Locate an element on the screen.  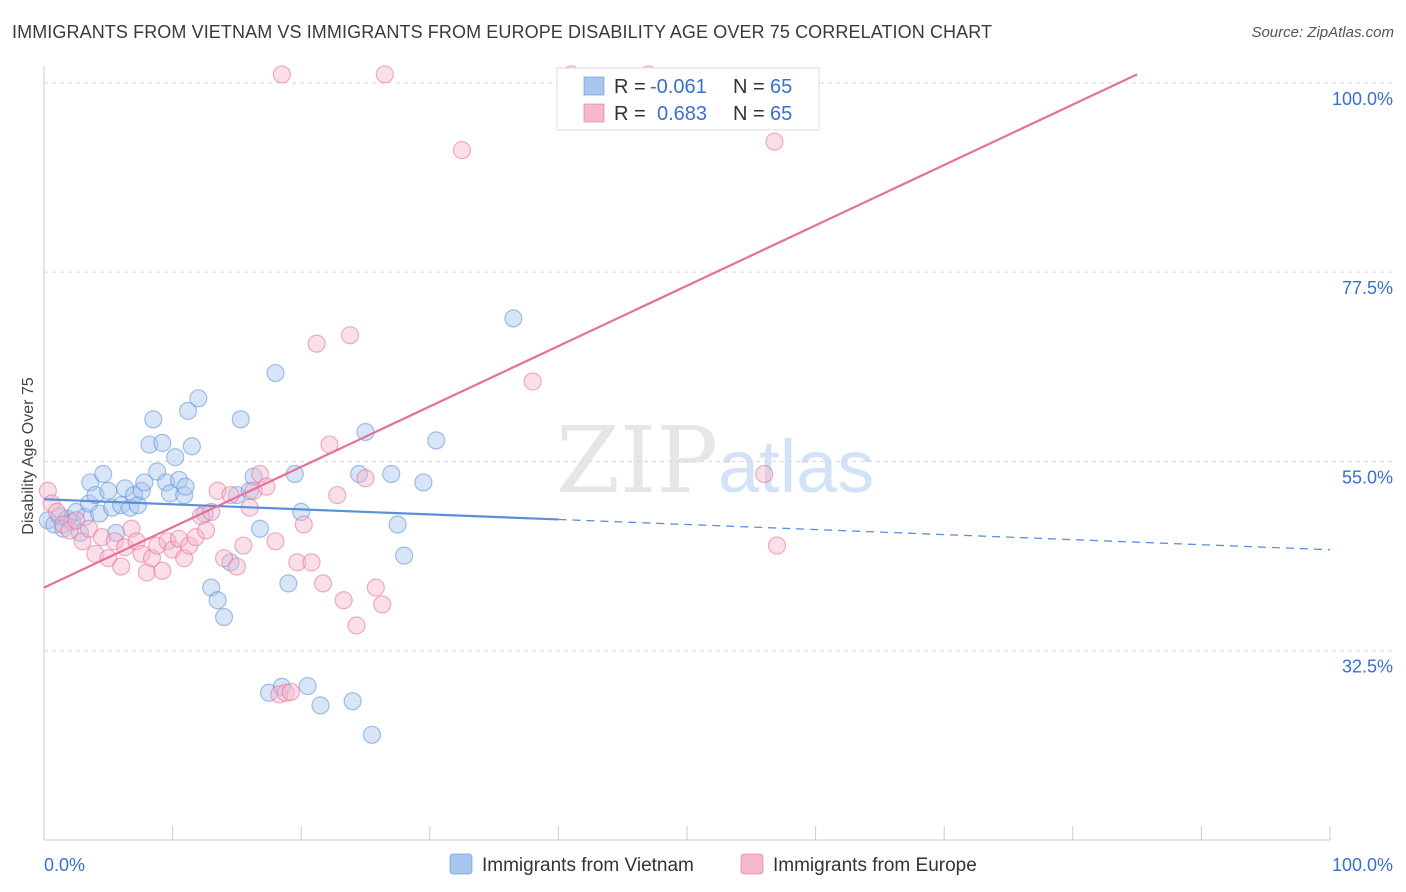
x-tick-label-min: 0.0% is located at coordinates (64, 865).